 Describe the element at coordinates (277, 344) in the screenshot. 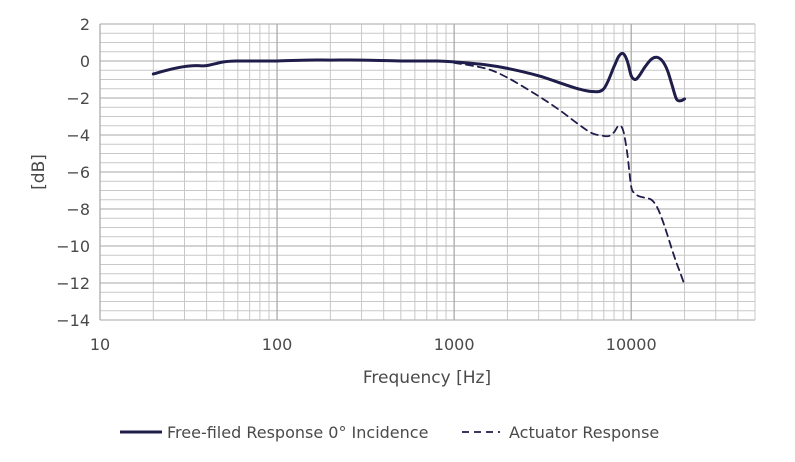

I see `x-tick-label: 100` at that location.